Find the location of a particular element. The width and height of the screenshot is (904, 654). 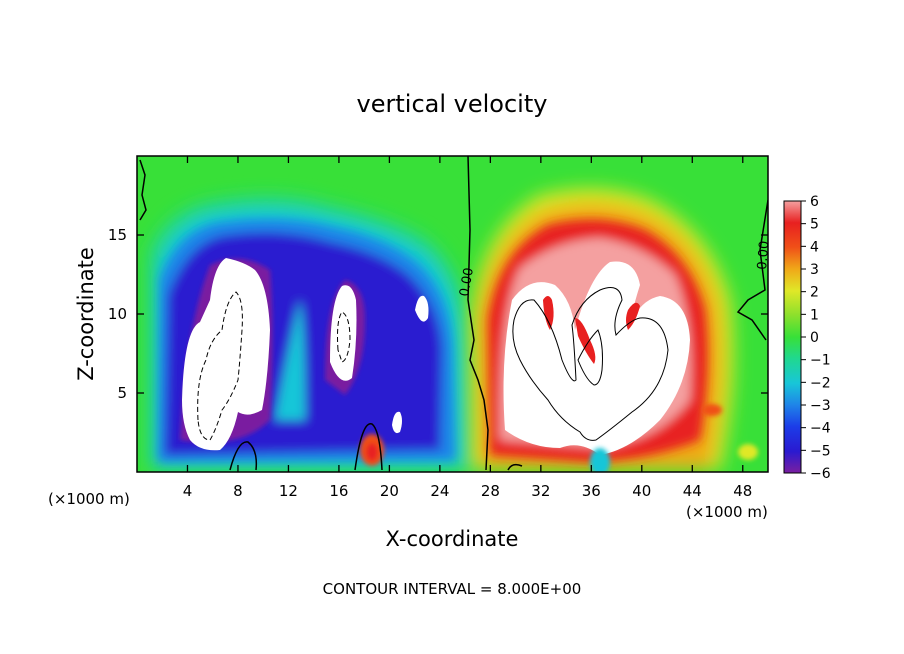

colorbar-tick-label: 0 is located at coordinates (814, 338).